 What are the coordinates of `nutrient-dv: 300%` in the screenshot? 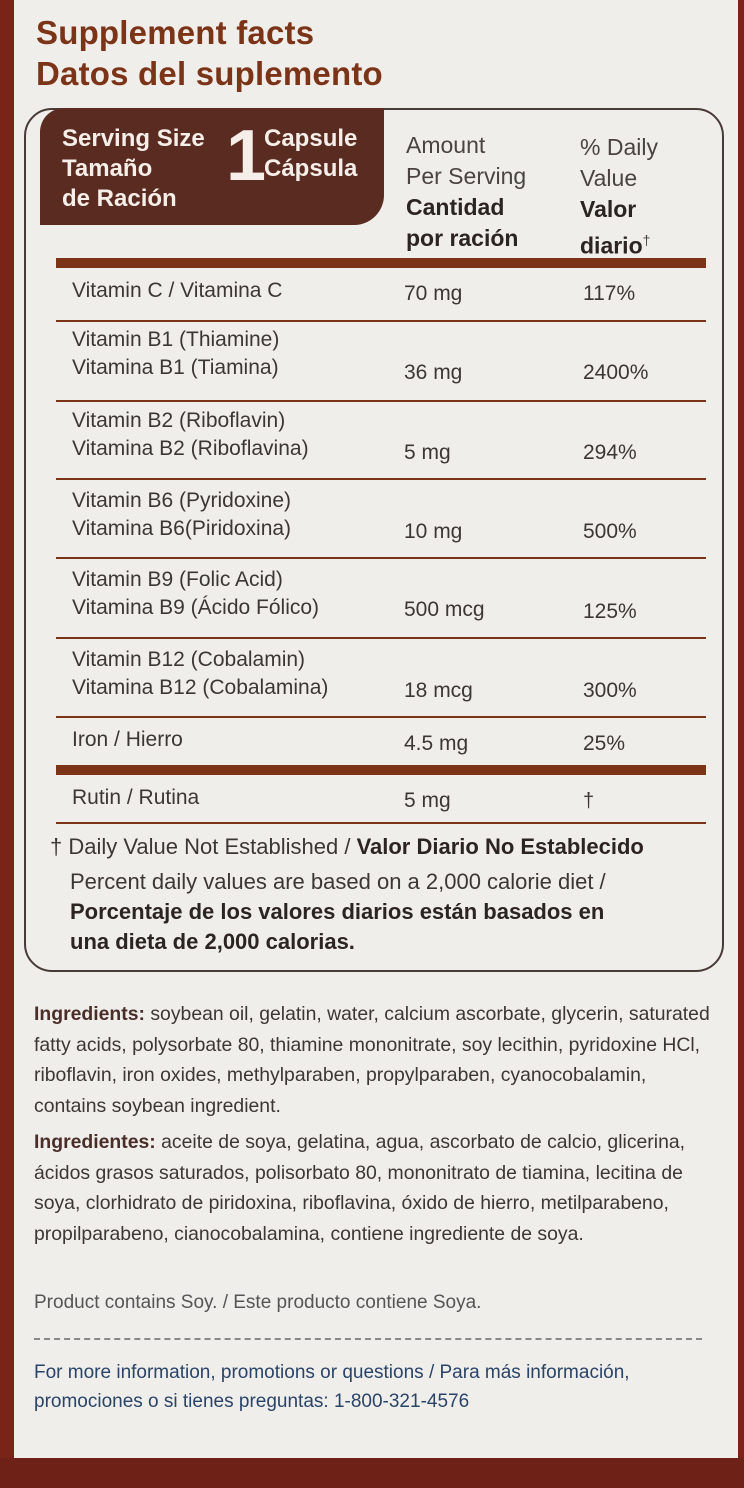 It's located at (610, 690).